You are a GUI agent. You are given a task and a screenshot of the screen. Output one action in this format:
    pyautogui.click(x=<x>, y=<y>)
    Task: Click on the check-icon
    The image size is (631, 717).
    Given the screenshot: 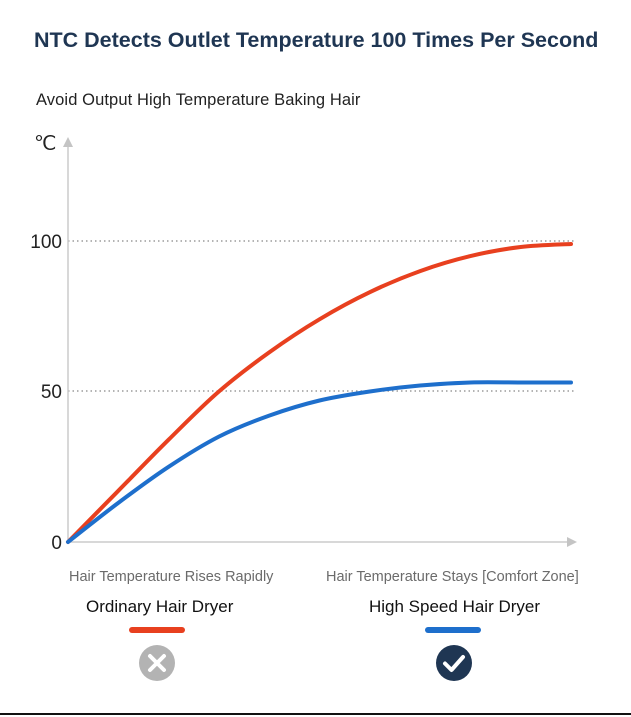 What is the action you would take?
    pyautogui.click(x=454, y=663)
    